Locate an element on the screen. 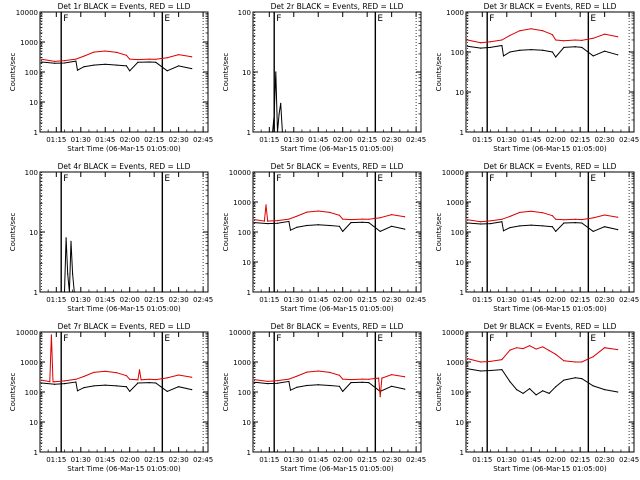  y-tick-label: 10000 is located at coordinates (27, 13).